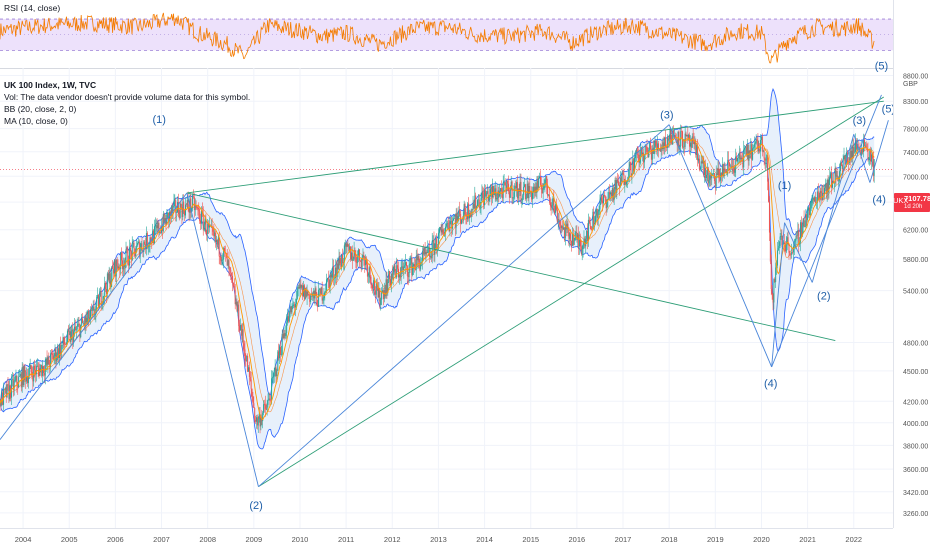 The width and height of the screenshot is (932, 550). Describe the element at coordinates (69, 539) in the screenshot. I see `year-tick-label: 2005` at that location.